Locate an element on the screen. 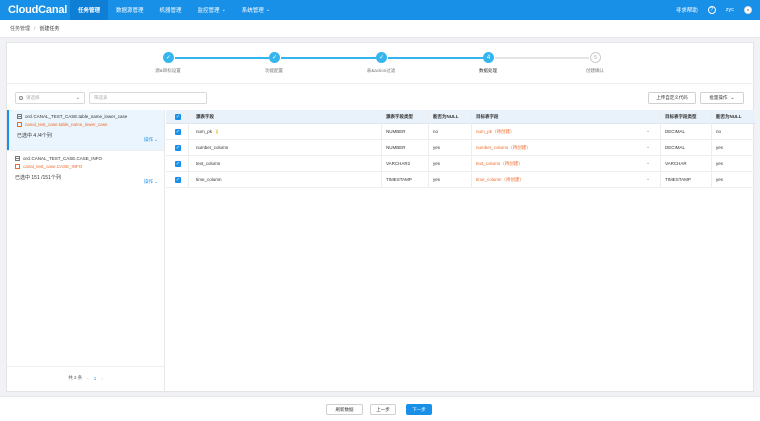  source-table-name: orcl.CANAL_TEST_CASE.CASE_INFO is located at coordinates (63, 158).